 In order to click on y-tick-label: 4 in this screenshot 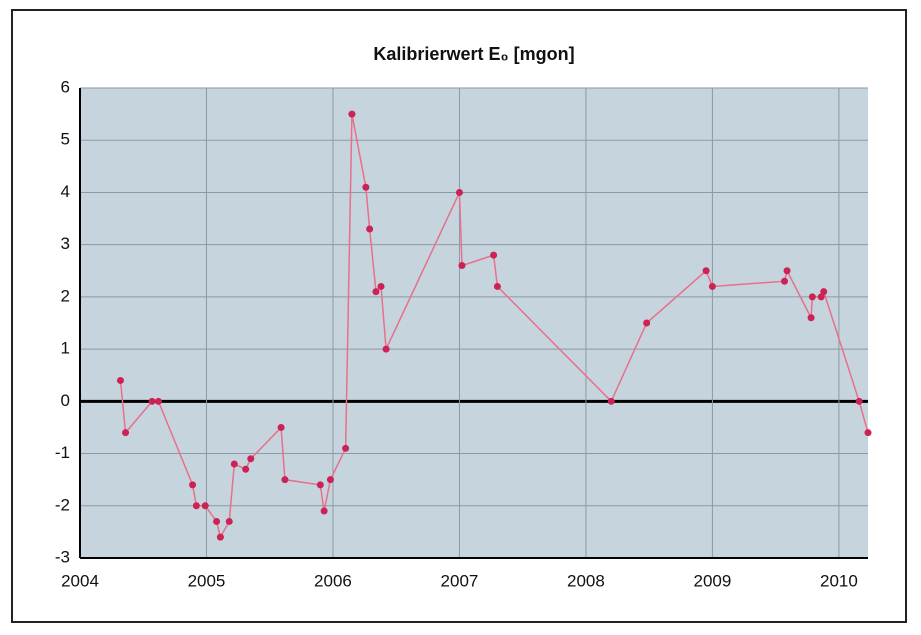, I will do `click(65, 191)`.